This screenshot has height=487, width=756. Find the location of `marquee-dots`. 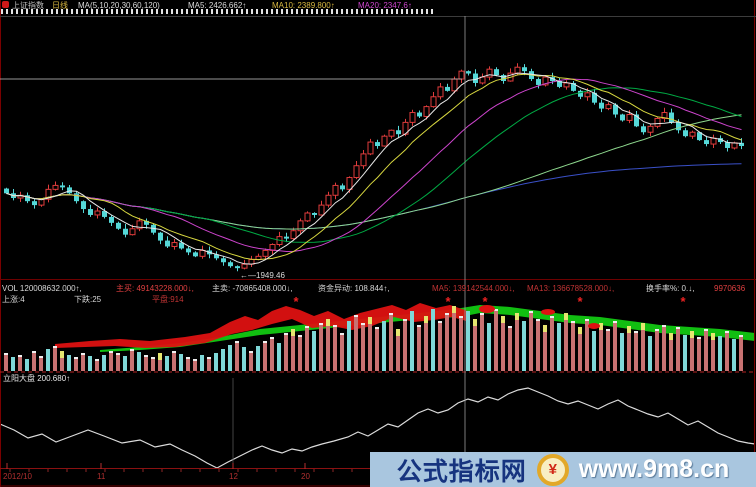

marquee-dots is located at coordinates (218, 11).